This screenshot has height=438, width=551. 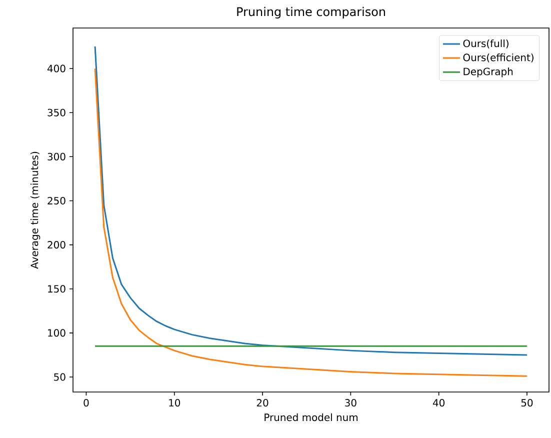 What do you see at coordinates (311, 12) in the screenshot?
I see `chart-title: Pruning time comparison` at bounding box center [311, 12].